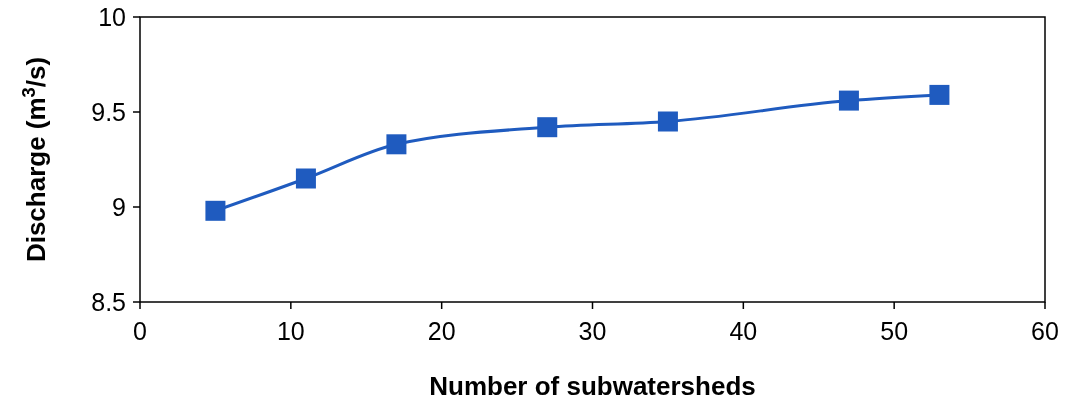 Image resolution: width=1068 pixels, height=407 pixels. What do you see at coordinates (119, 206) in the screenshot?
I see `y-tick-label: 9` at bounding box center [119, 206].